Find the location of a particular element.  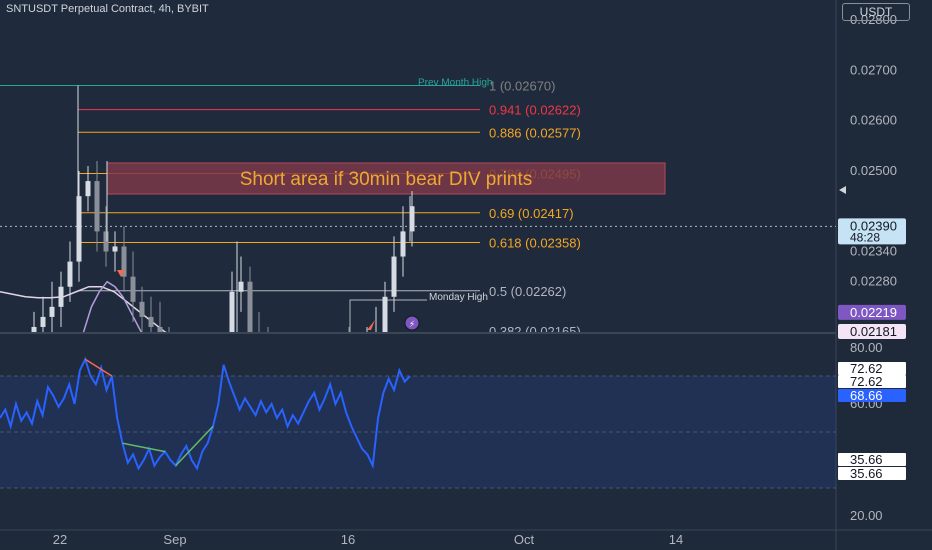

price-badge-countdown: 48:28 is located at coordinates (865, 237).